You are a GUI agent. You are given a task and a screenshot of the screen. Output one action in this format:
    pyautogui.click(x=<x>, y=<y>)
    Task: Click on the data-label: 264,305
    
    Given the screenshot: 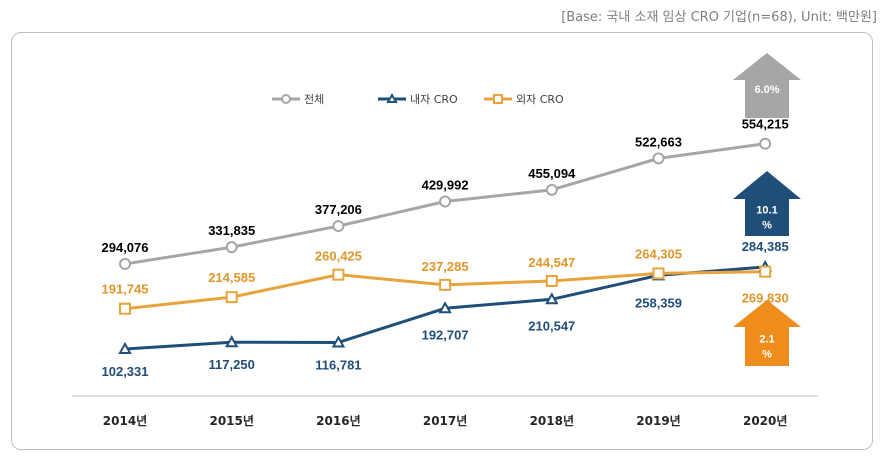 What is the action you would take?
    pyautogui.click(x=658, y=253)
    